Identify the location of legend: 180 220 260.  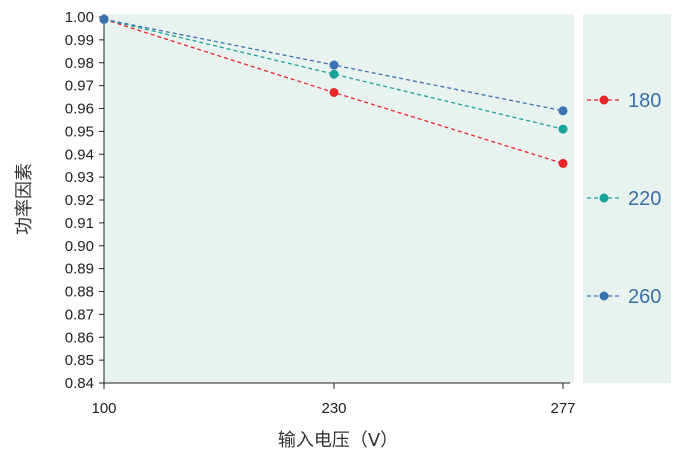
(624, 199).